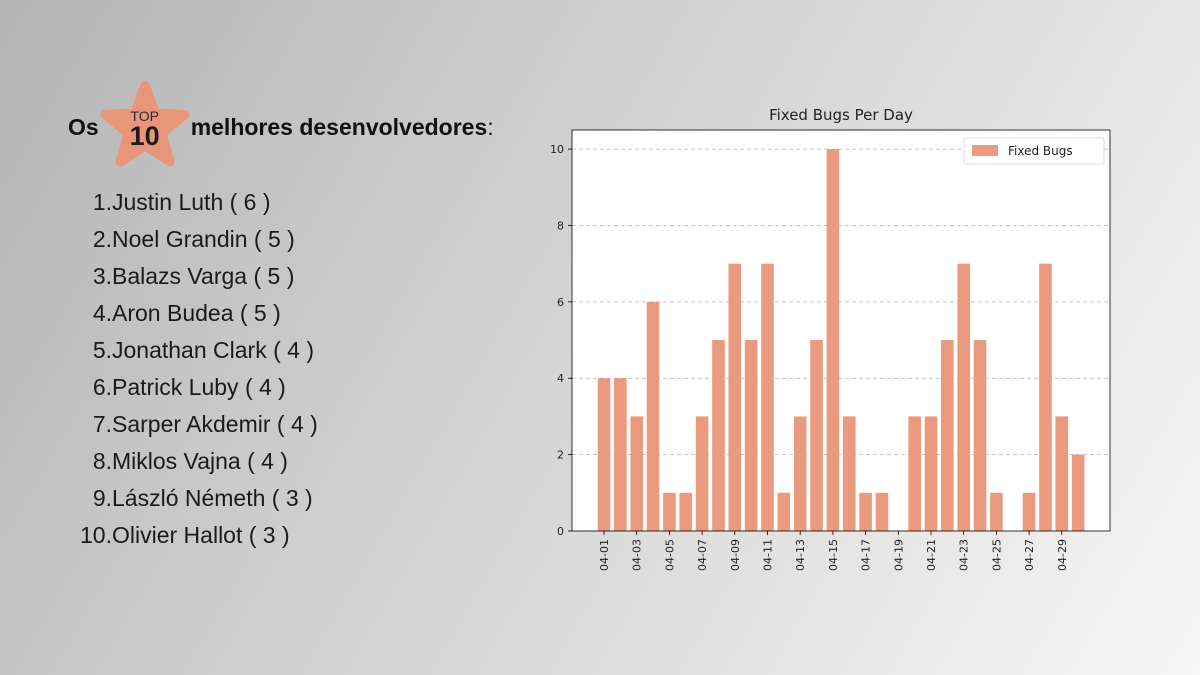  What do you see at coordinates (866, 555) in the screenshot?
I see `x-tick-label: 04-17` at bounding box center [866, 555].